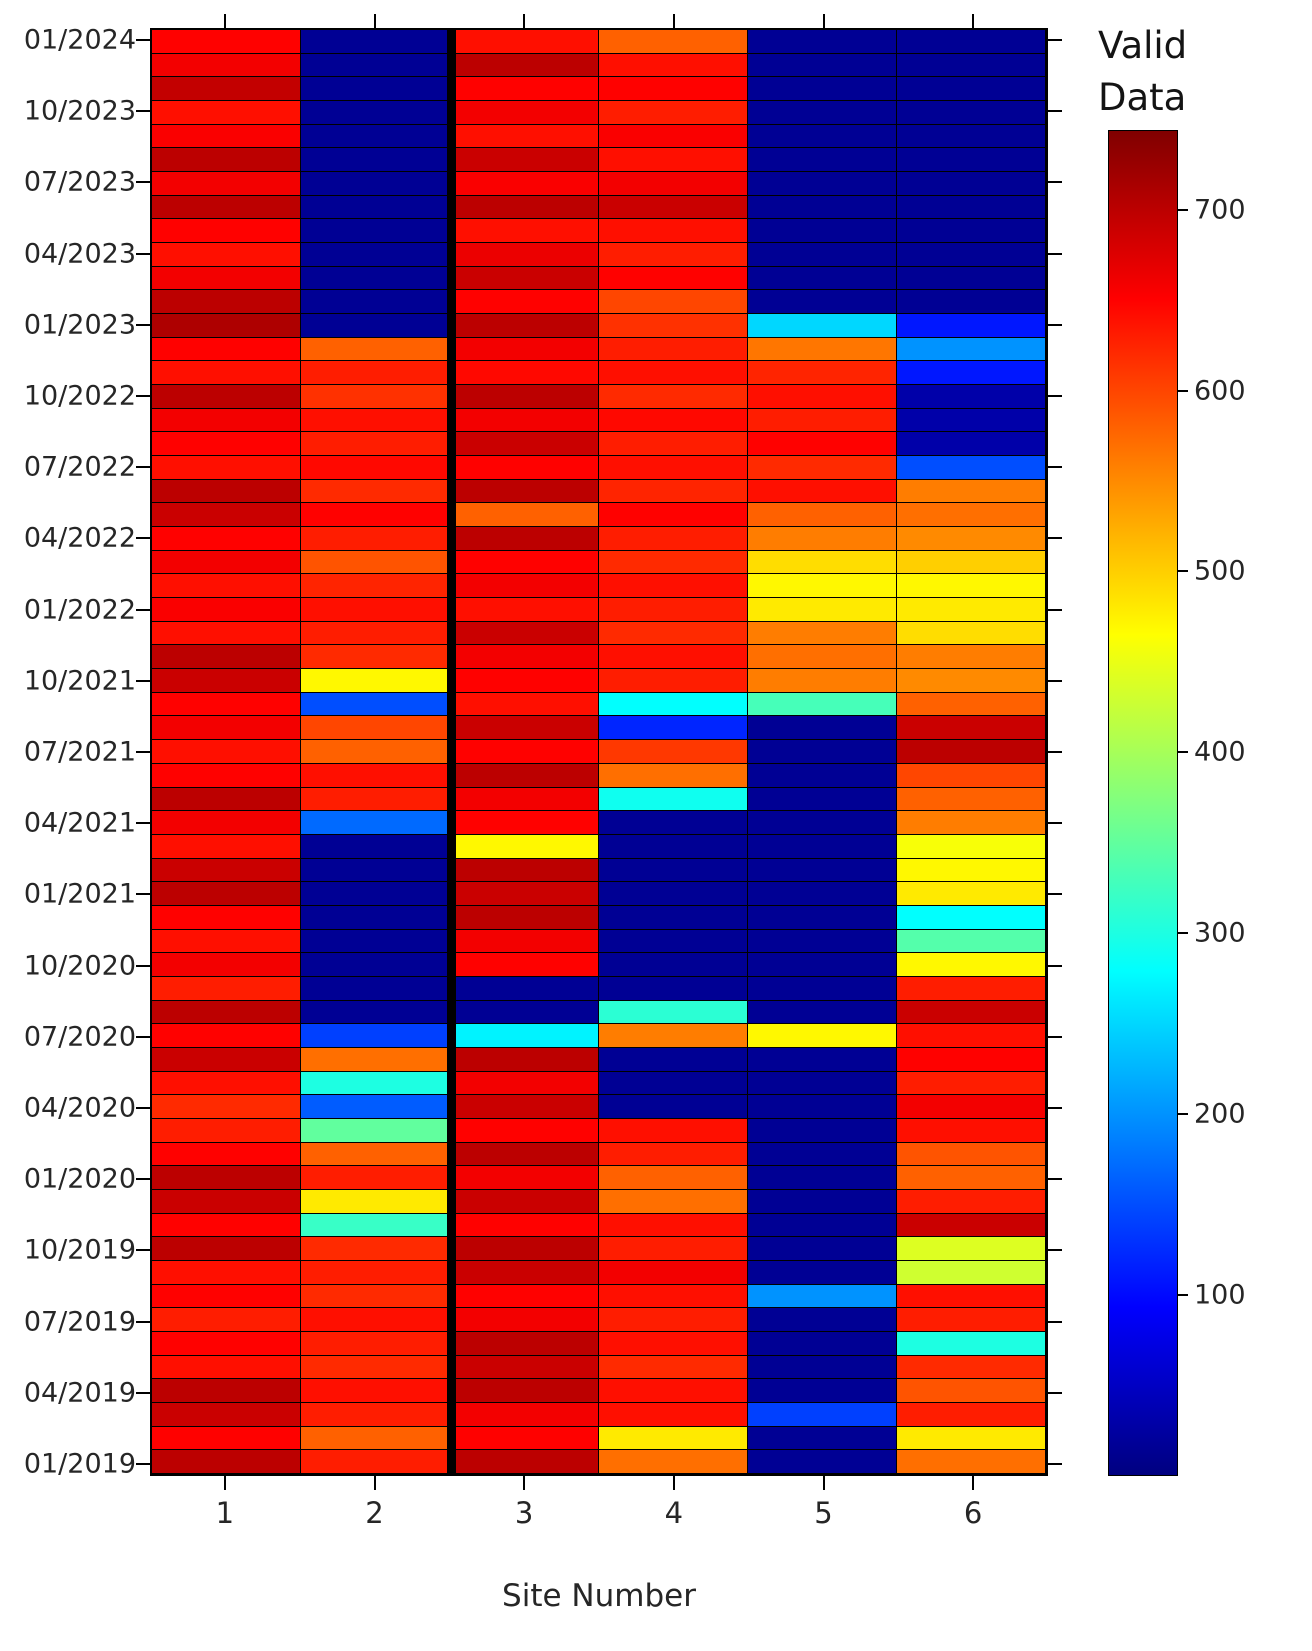 This screenshot has height=1651, width=1312. I want to click on y-tick-label: 01/2020, so click(79, 1179).